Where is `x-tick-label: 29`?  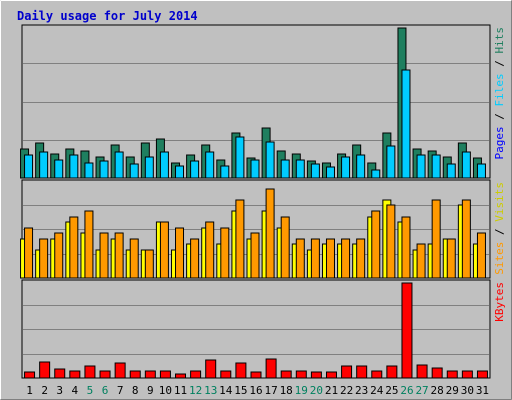
x-tick-label: 29 is located at coordinates (452, 390).